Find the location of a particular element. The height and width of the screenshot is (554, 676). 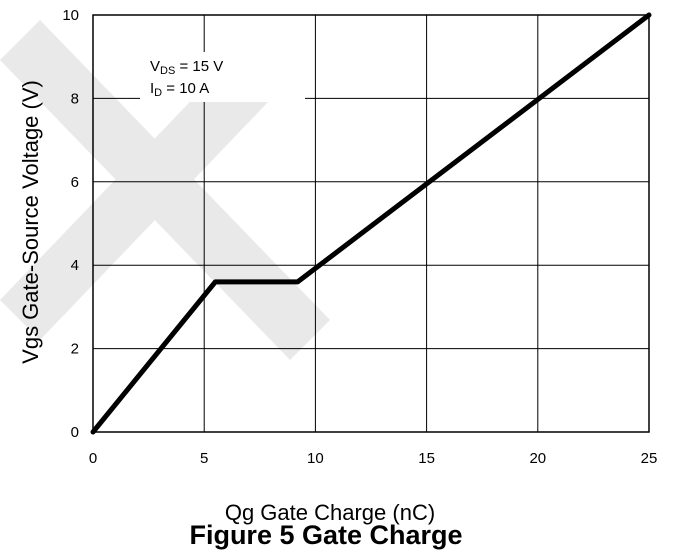

y-tick-label: 10 is located at coordinates (70, 15).